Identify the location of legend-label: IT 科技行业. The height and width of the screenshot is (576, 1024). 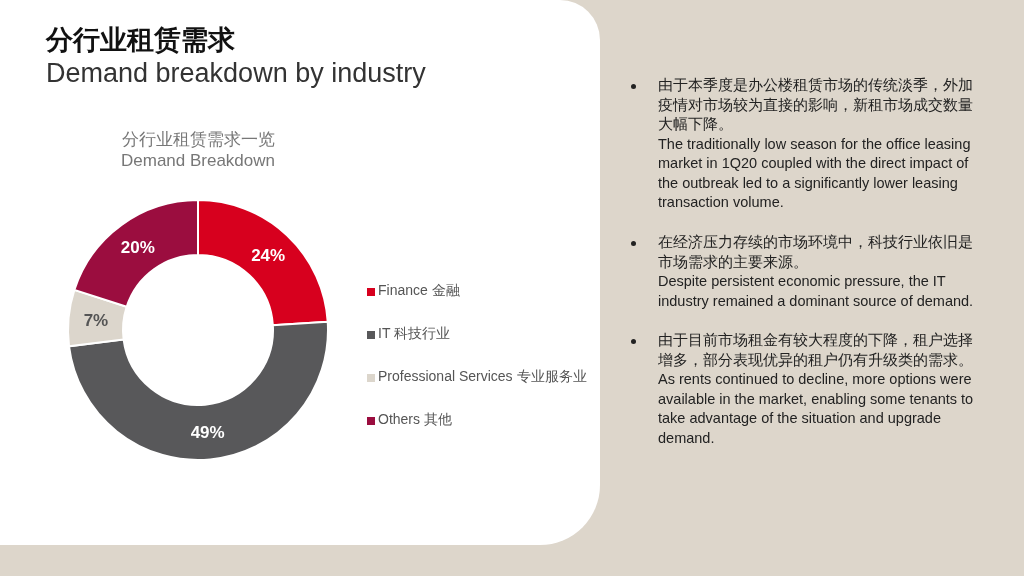
(414, 334).